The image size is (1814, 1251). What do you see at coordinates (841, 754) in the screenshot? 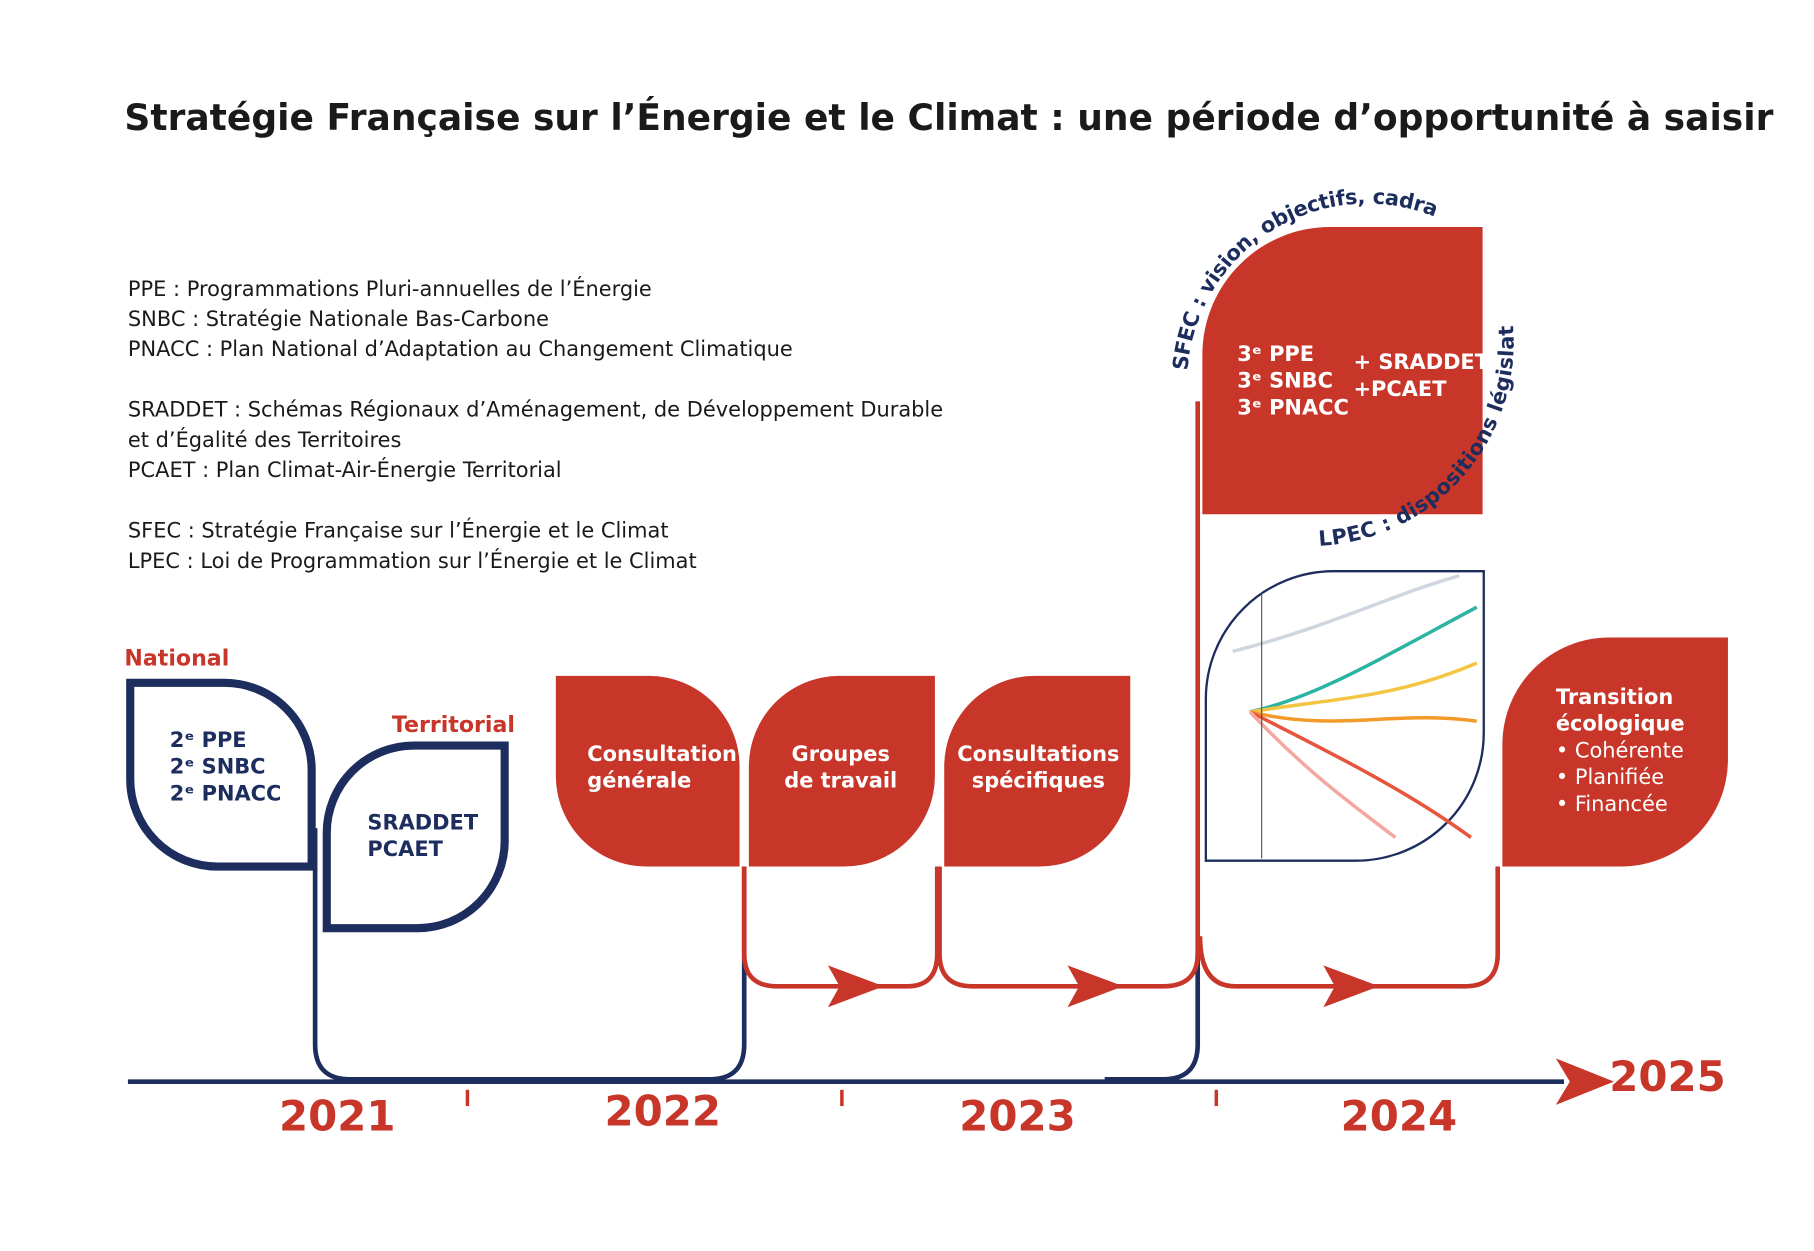
I see `box-label: Groupes` at bounding box center [841, 754].